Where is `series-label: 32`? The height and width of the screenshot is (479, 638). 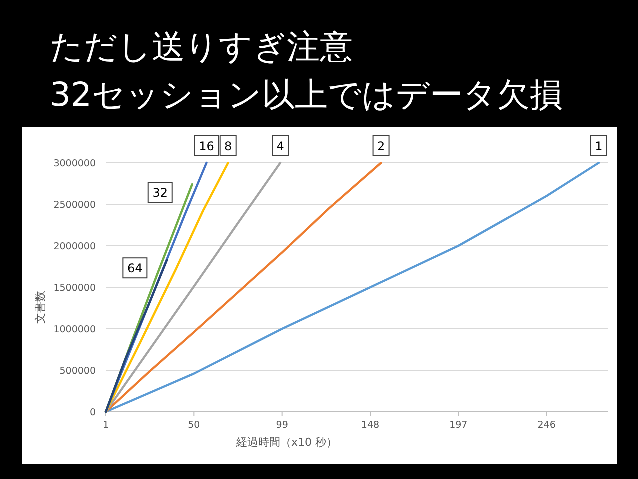 series-label: 32 is located at coordinates (160, 193).